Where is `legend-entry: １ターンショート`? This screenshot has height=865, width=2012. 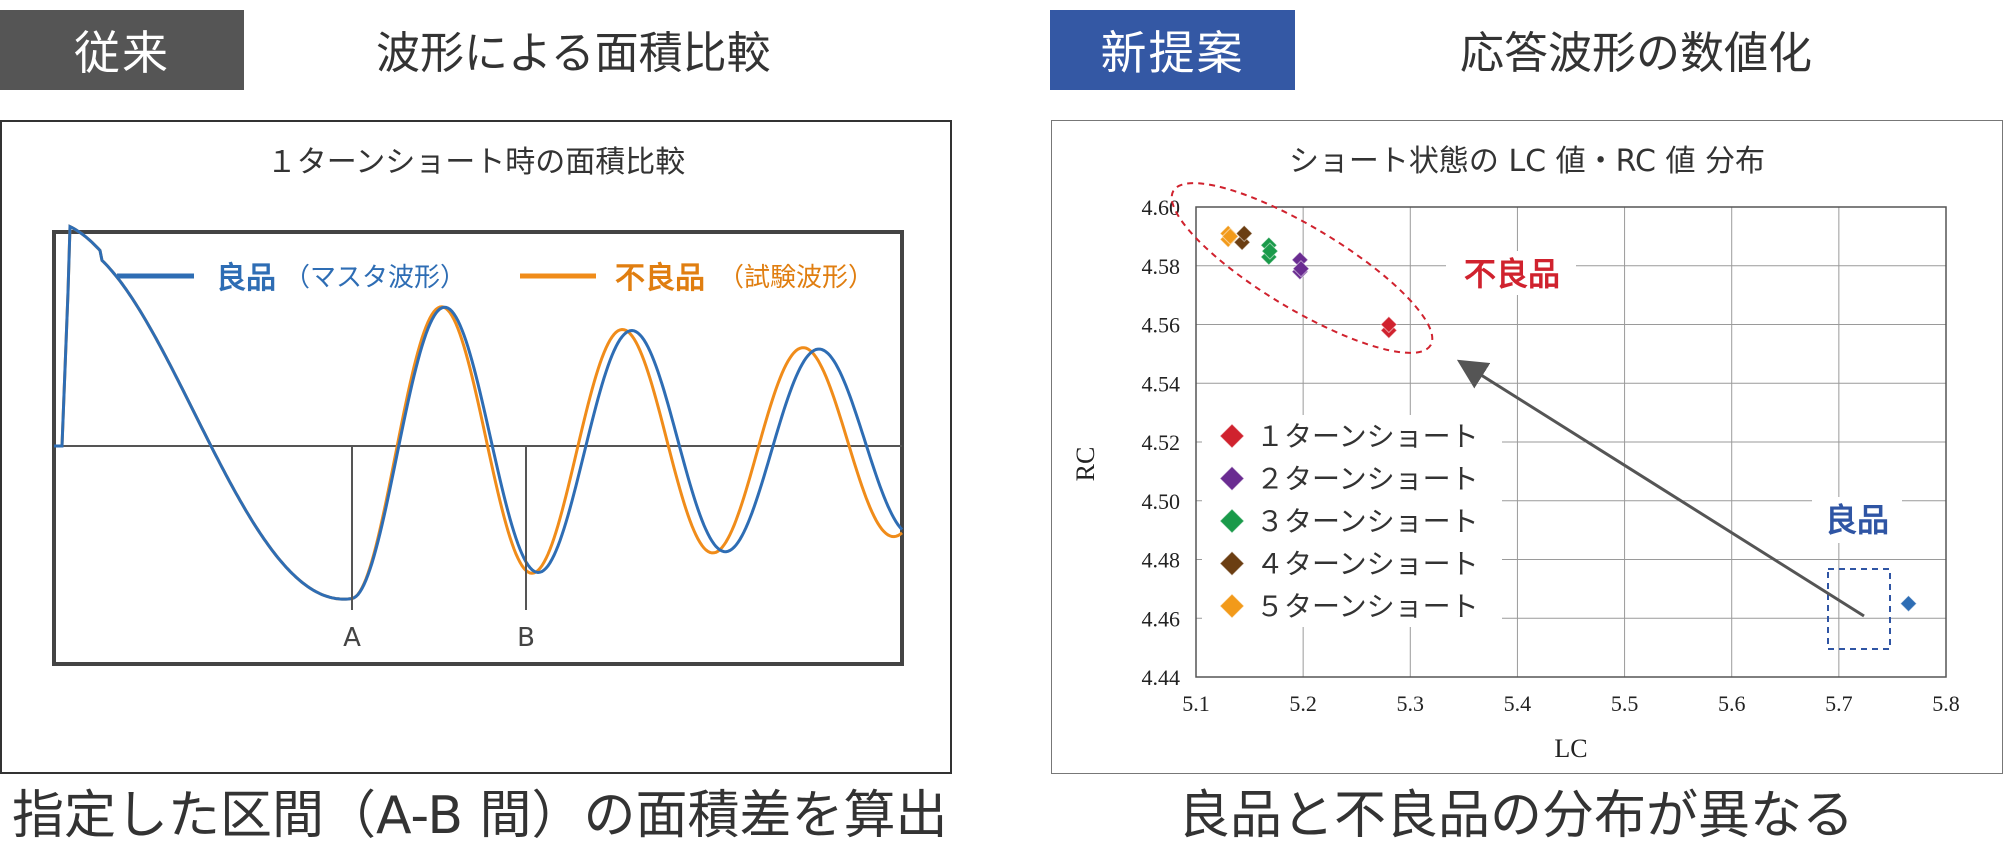
legend-entry: １ターンショート is located at coordinates (1367, 436).